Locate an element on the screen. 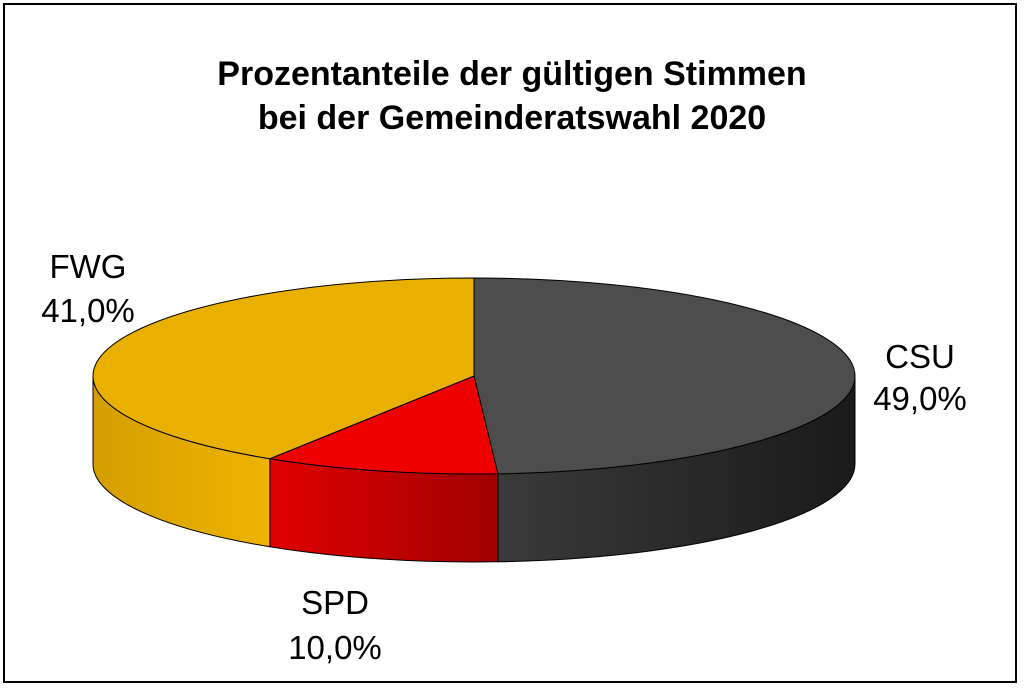 The width and height of the screenshot is (1024, 689). chart-title-line-2: bei der Gemeinderatswahl 2020 is located at coordinates (512, 118).